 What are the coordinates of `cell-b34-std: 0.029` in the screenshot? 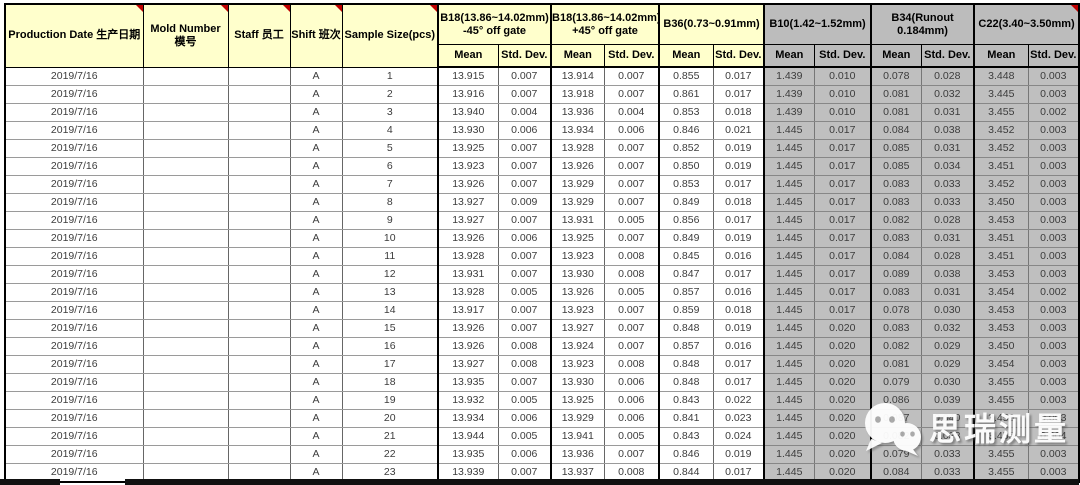 It's located at (948, 364).